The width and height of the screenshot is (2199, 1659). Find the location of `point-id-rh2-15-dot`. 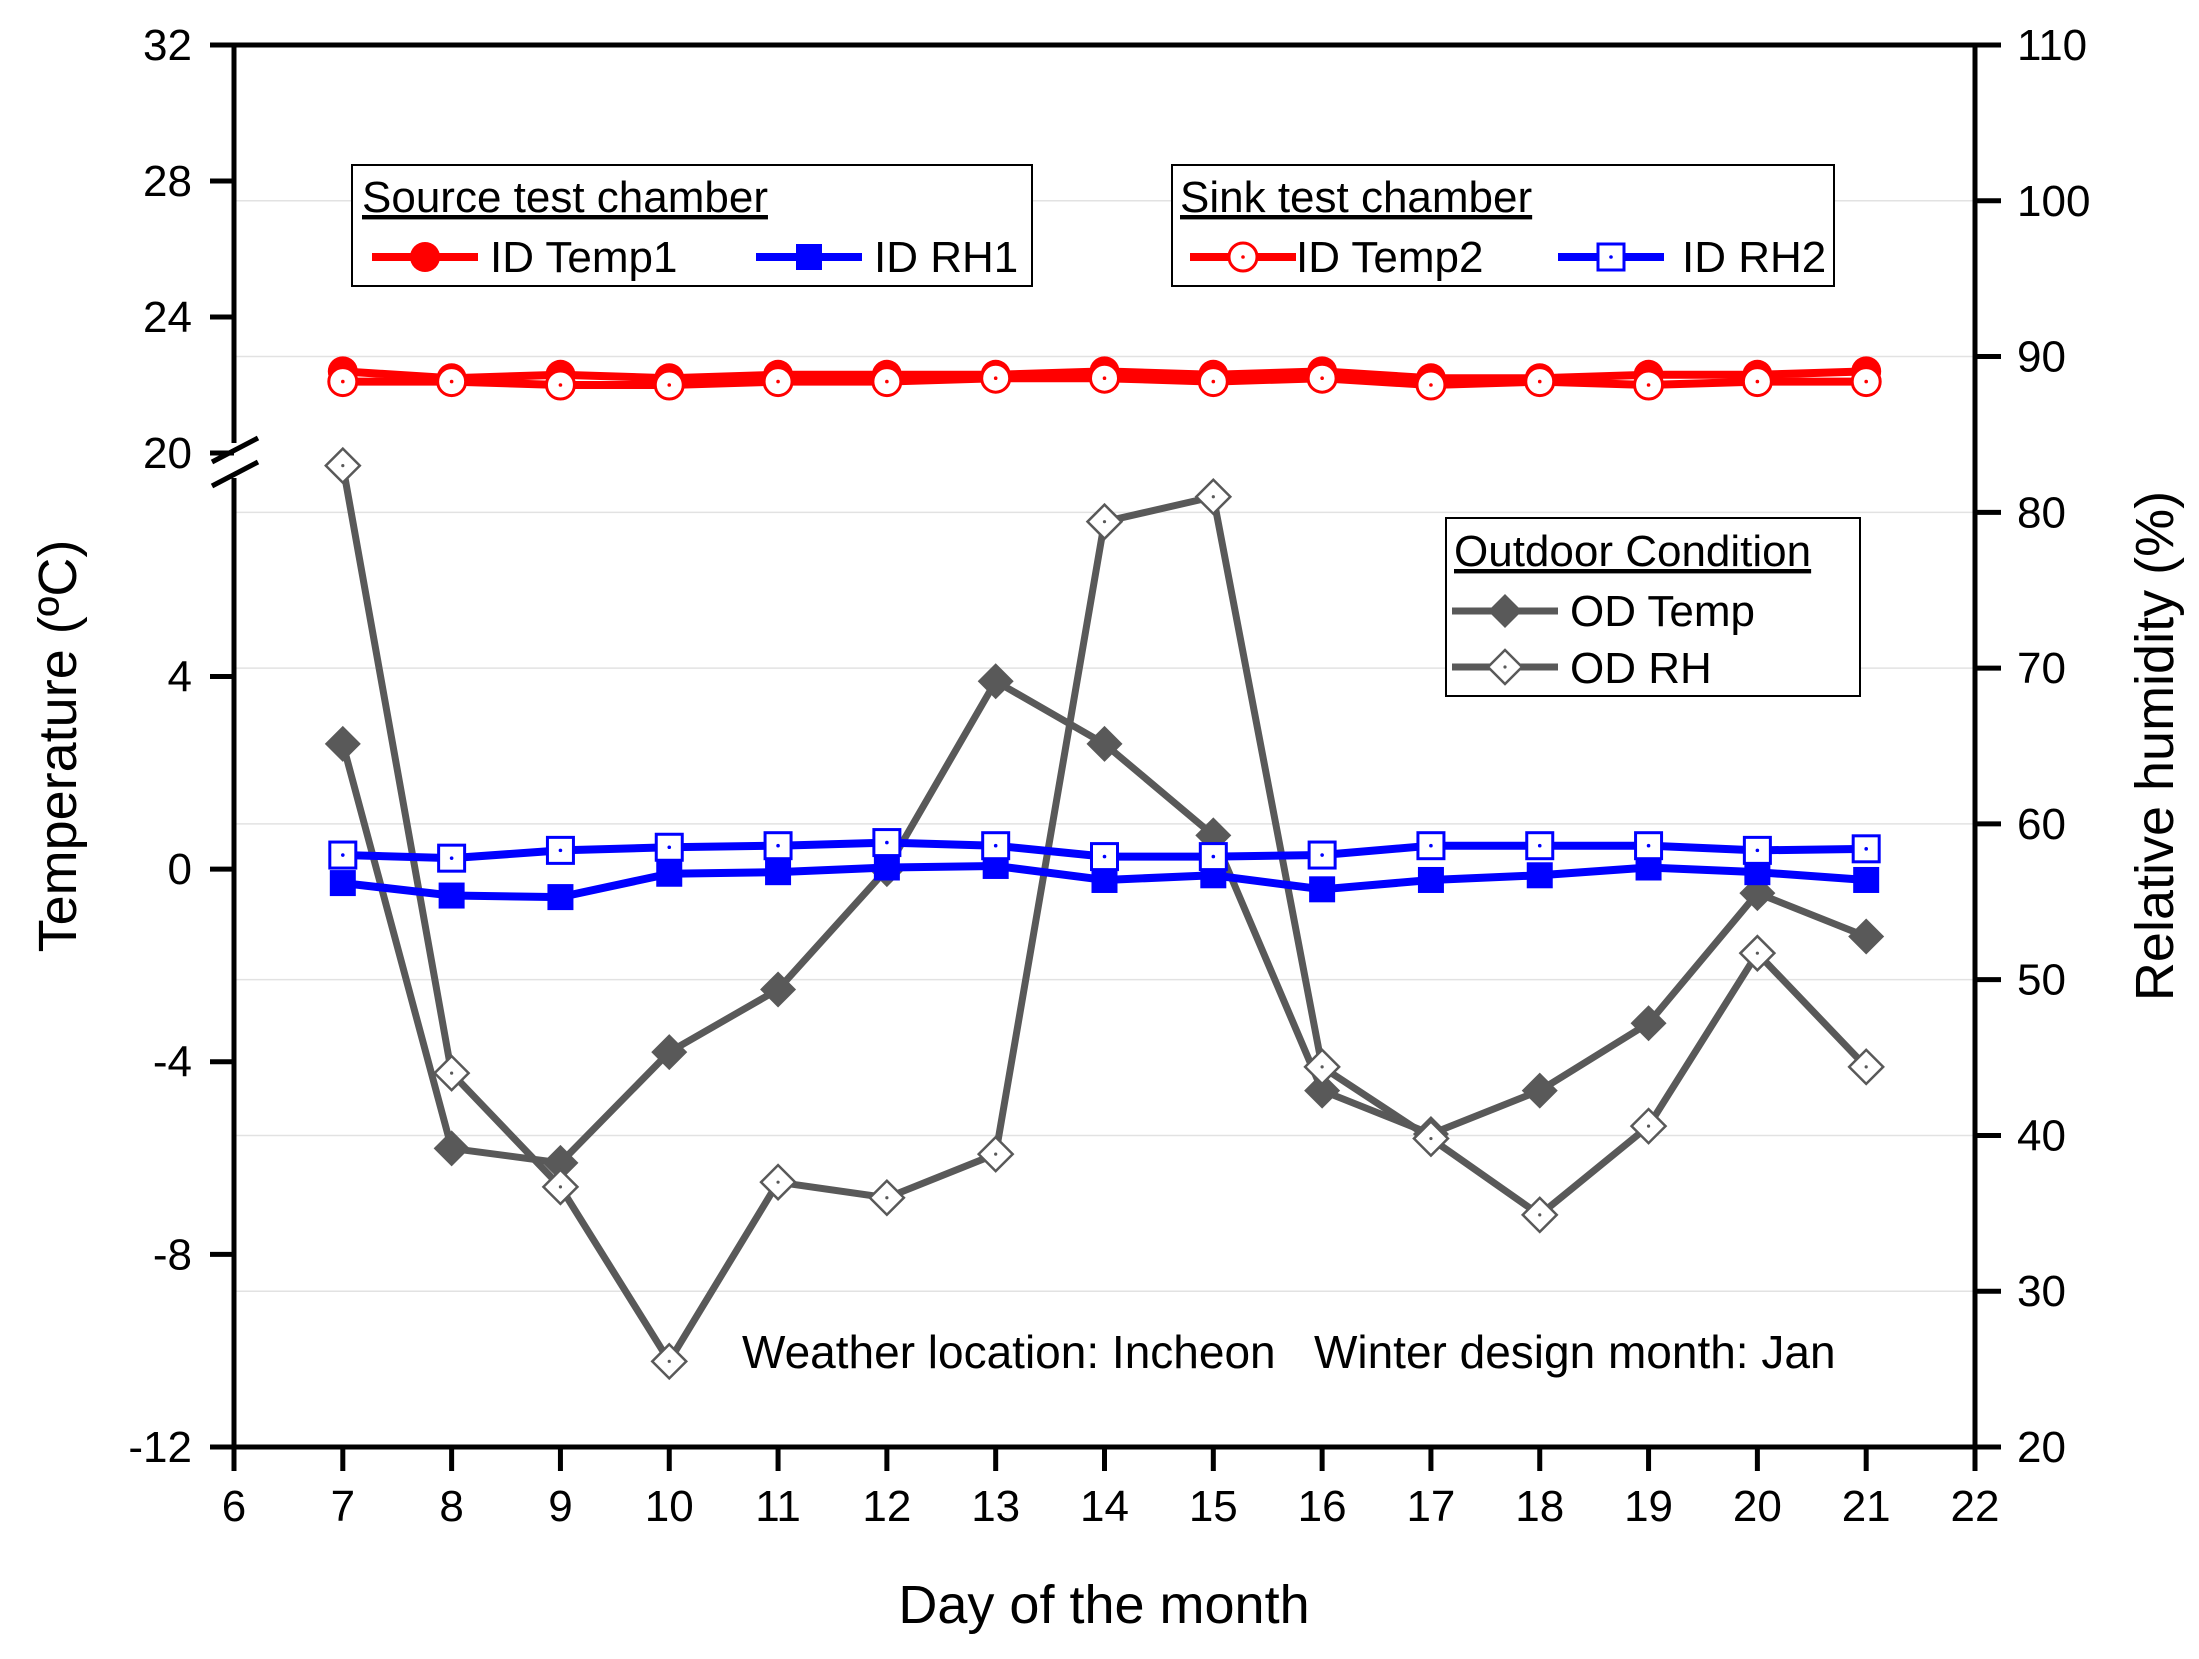

point-id-rh2-15-dot is located at coordinates (1213, 856).